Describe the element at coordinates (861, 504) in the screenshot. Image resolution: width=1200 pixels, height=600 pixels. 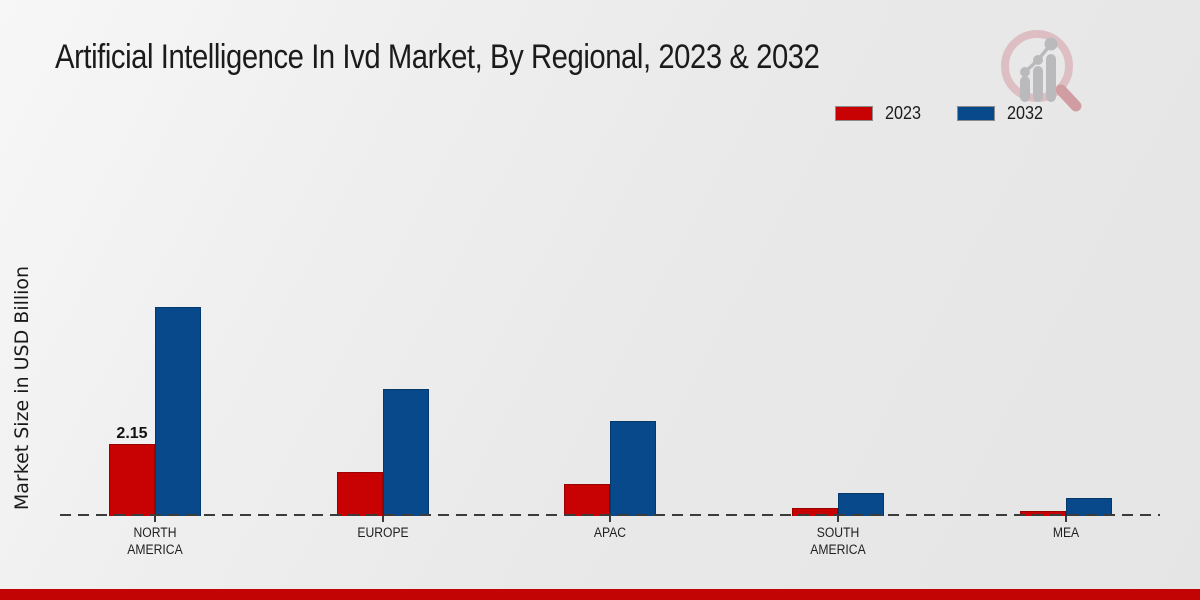
I see `bar-2032-south-america` at that location.